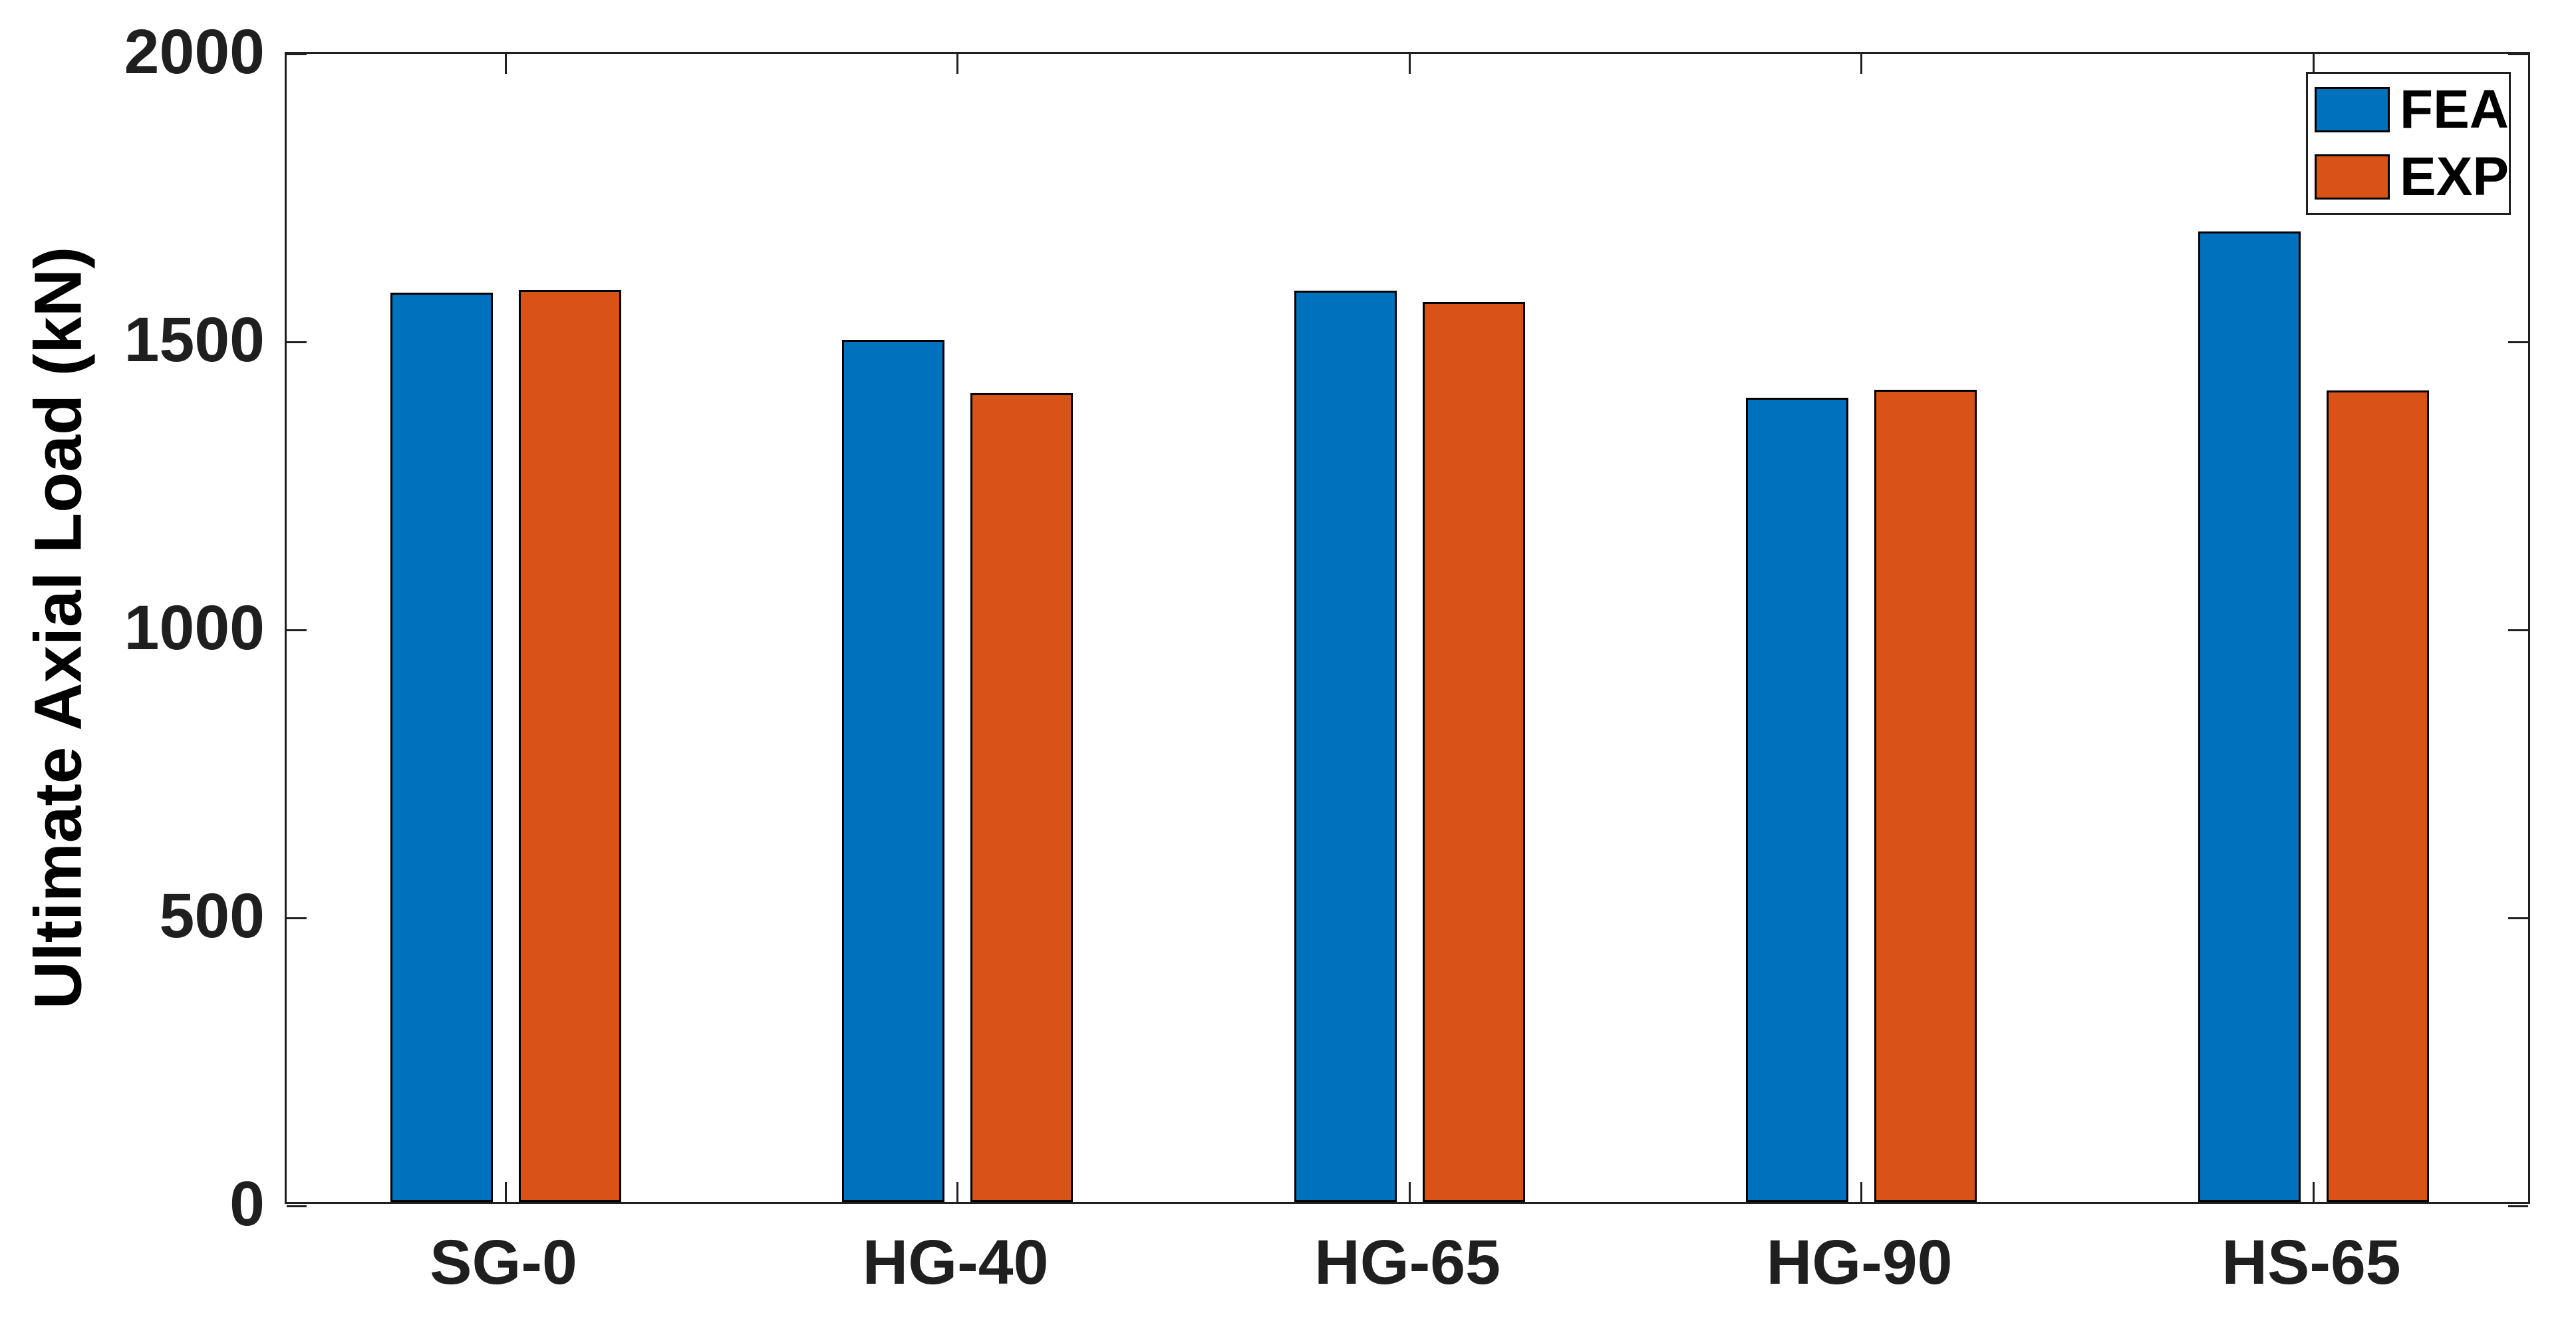 Image resolution: width=2576 pixels, height=1321 pixels. I want to click on y-tick-label: 1000, so click(194, 628).